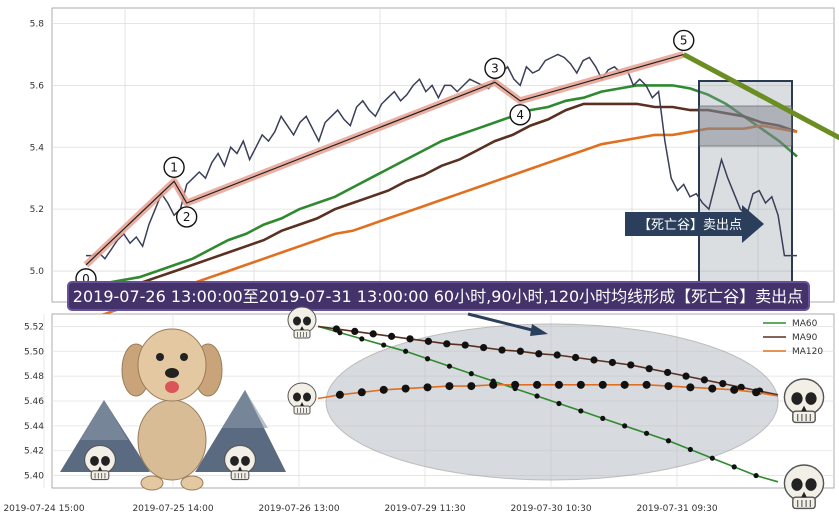 This screenshot has width=839, height=520. Describe the element at coordinates (539, 330) in the screenshot. I see `pointer-arrow-head` at that location.